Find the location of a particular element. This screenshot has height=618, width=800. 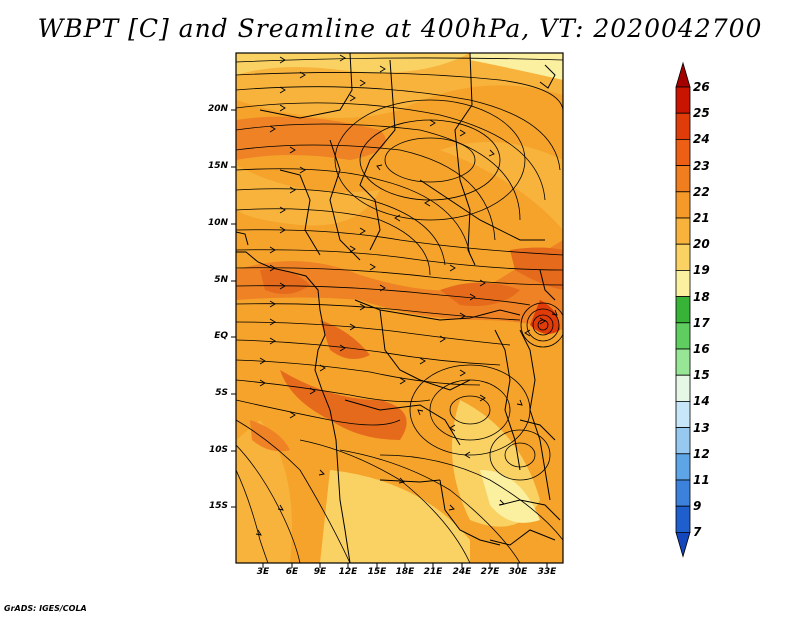

lat-label-10s: 10S is located at coordinates (218, 450).